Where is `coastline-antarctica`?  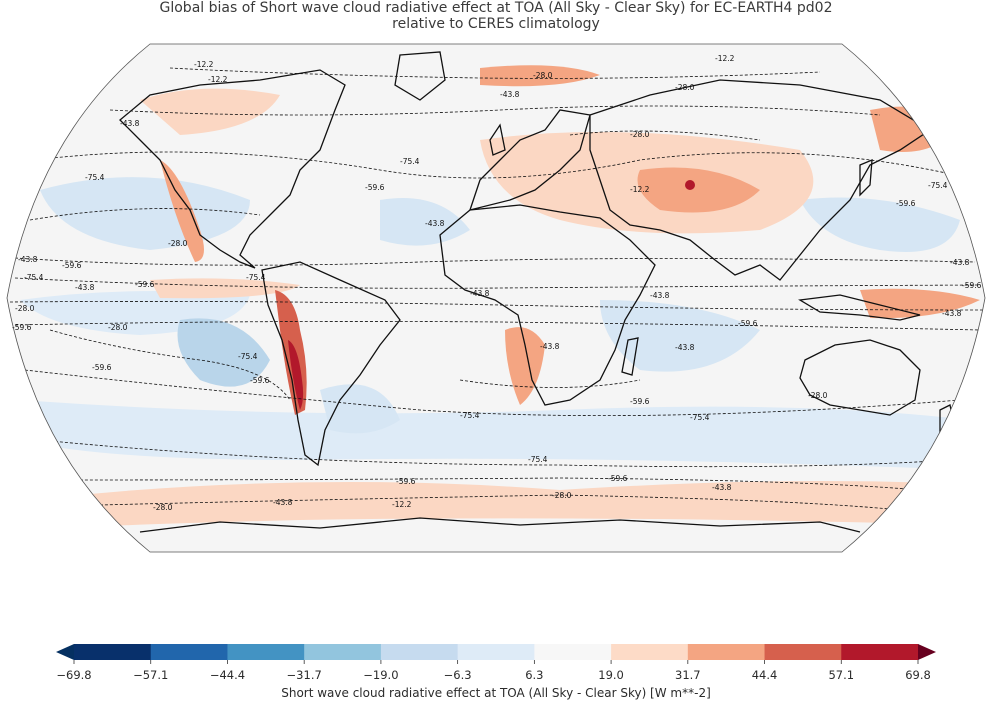 coastline-antarctica is located at coordinates (500, 525).